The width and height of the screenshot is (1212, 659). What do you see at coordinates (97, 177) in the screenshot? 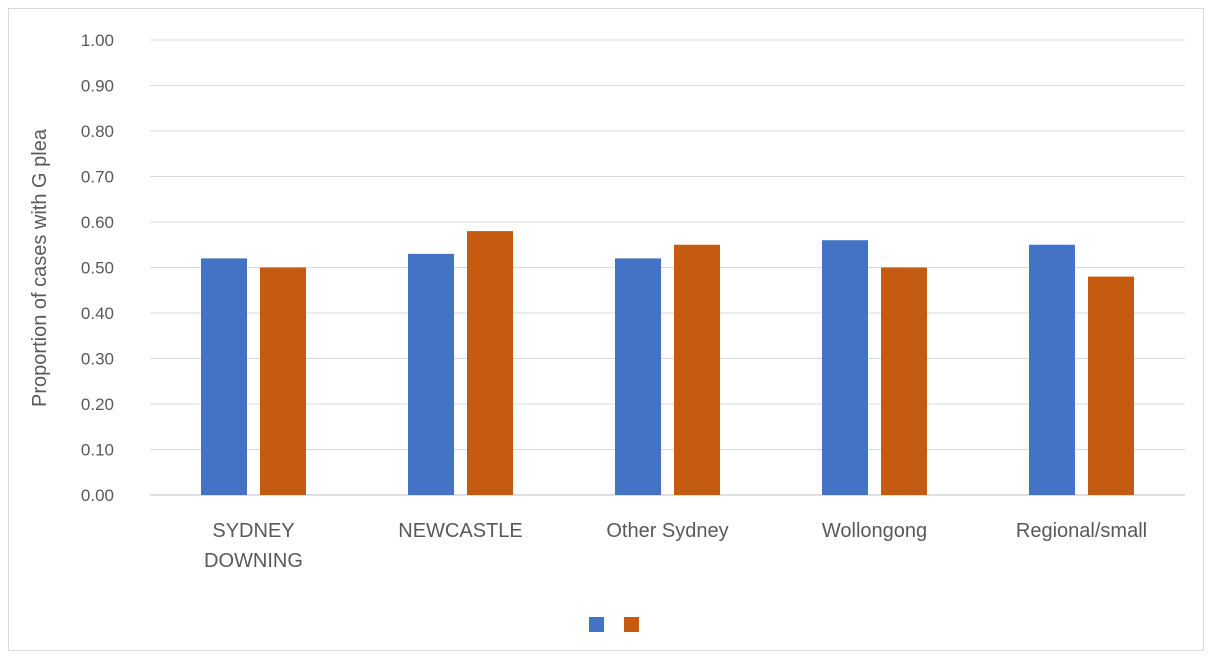
I see `y-tick-label: 0.70` at bounding box center [97, 177].